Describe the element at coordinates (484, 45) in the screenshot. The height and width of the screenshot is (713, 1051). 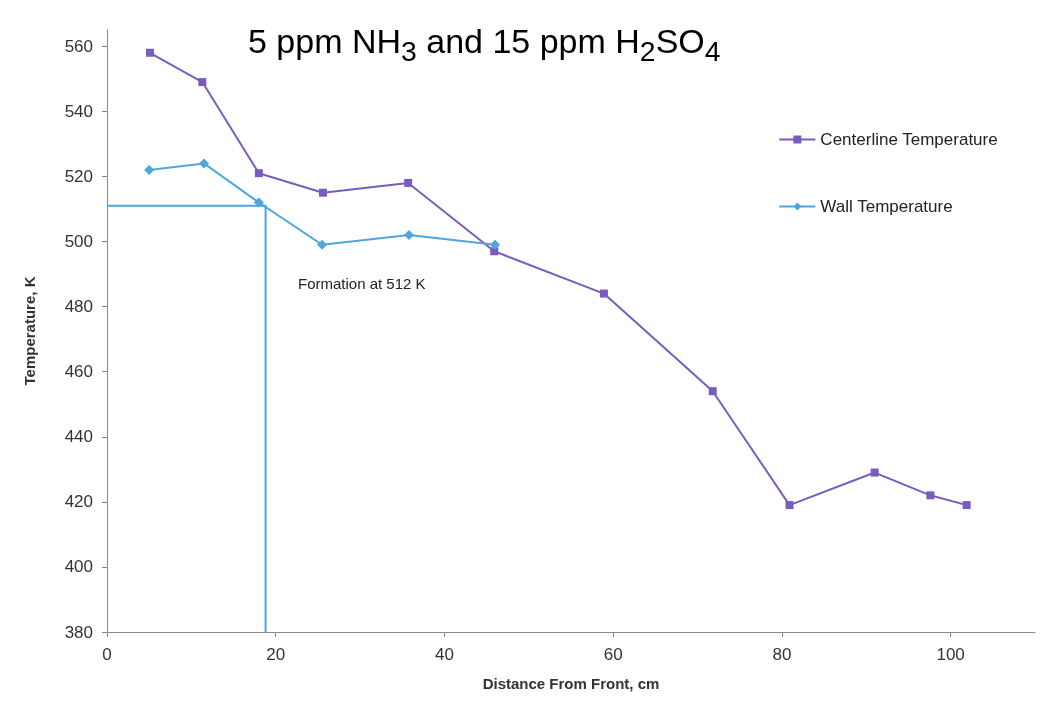
I see `chart-title: 5 ppm NH$_{3}$ and 15 ppm H$_{2}$SO$_{4}$` at that location.